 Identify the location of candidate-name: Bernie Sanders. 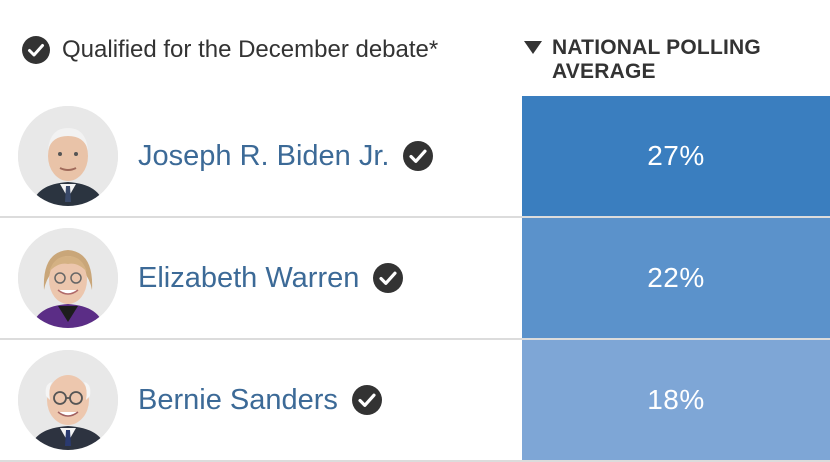
(238, 399).